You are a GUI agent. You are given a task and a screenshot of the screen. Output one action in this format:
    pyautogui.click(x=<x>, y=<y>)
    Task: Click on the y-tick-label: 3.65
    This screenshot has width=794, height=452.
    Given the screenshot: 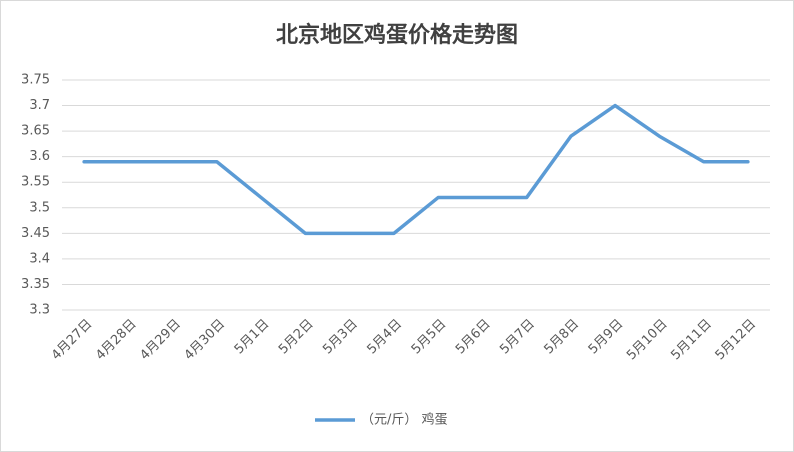 What is the action you would take?
    pyautogui.click(x=35, y=131)
    